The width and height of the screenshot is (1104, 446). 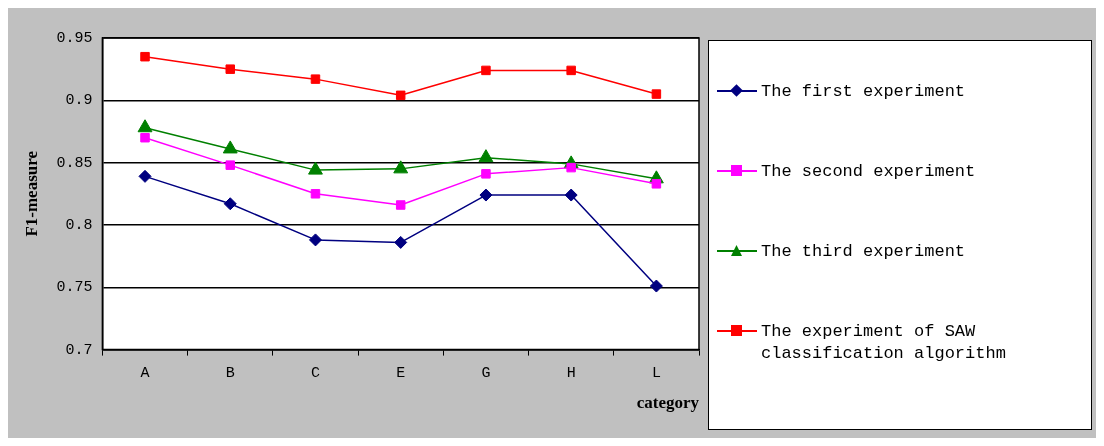 I want to click on x-tick-label: A, so click(x=145, y=373).